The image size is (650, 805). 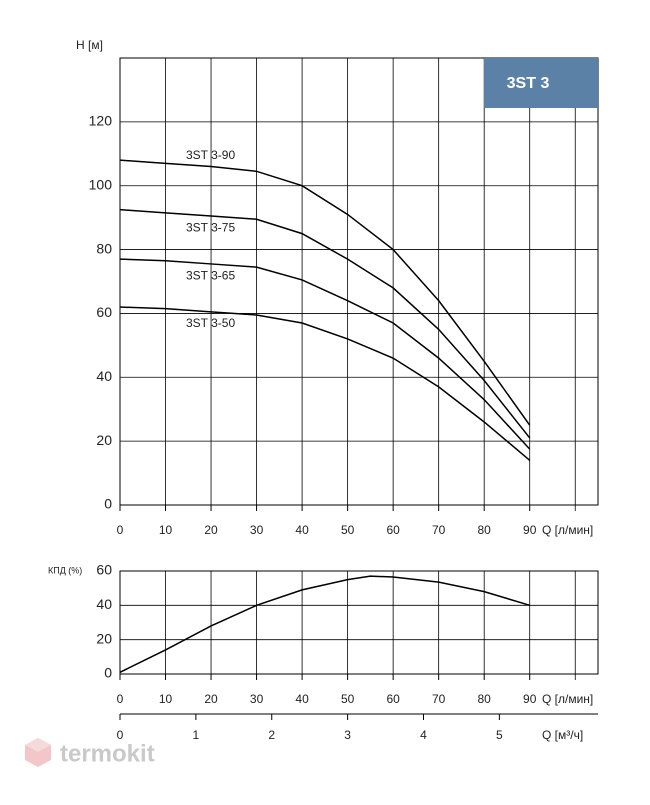 What do you see at coordinates (210, 227) in the screenshot?
I see `curve-label: 3ST 3-75` at bounding box center [210, 227].